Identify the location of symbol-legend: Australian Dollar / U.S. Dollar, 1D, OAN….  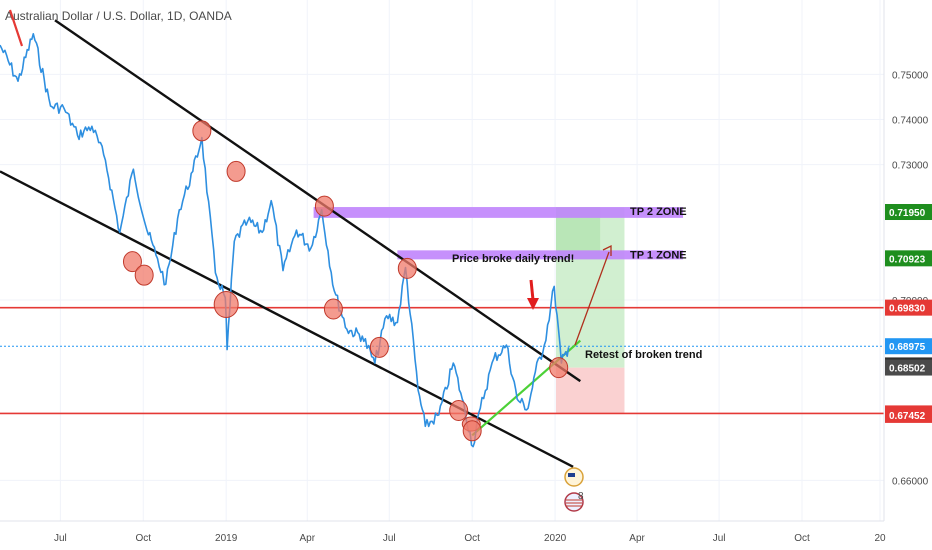
(118, 16).